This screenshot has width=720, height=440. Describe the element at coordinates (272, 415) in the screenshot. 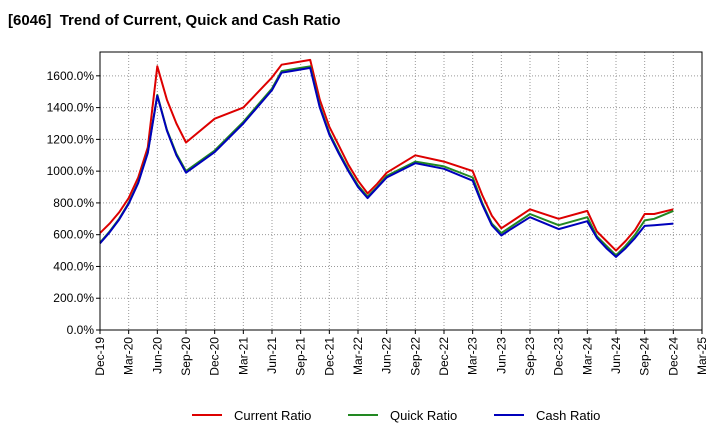

I see `legend-label-current-ratio: Current Ratio` at that location.